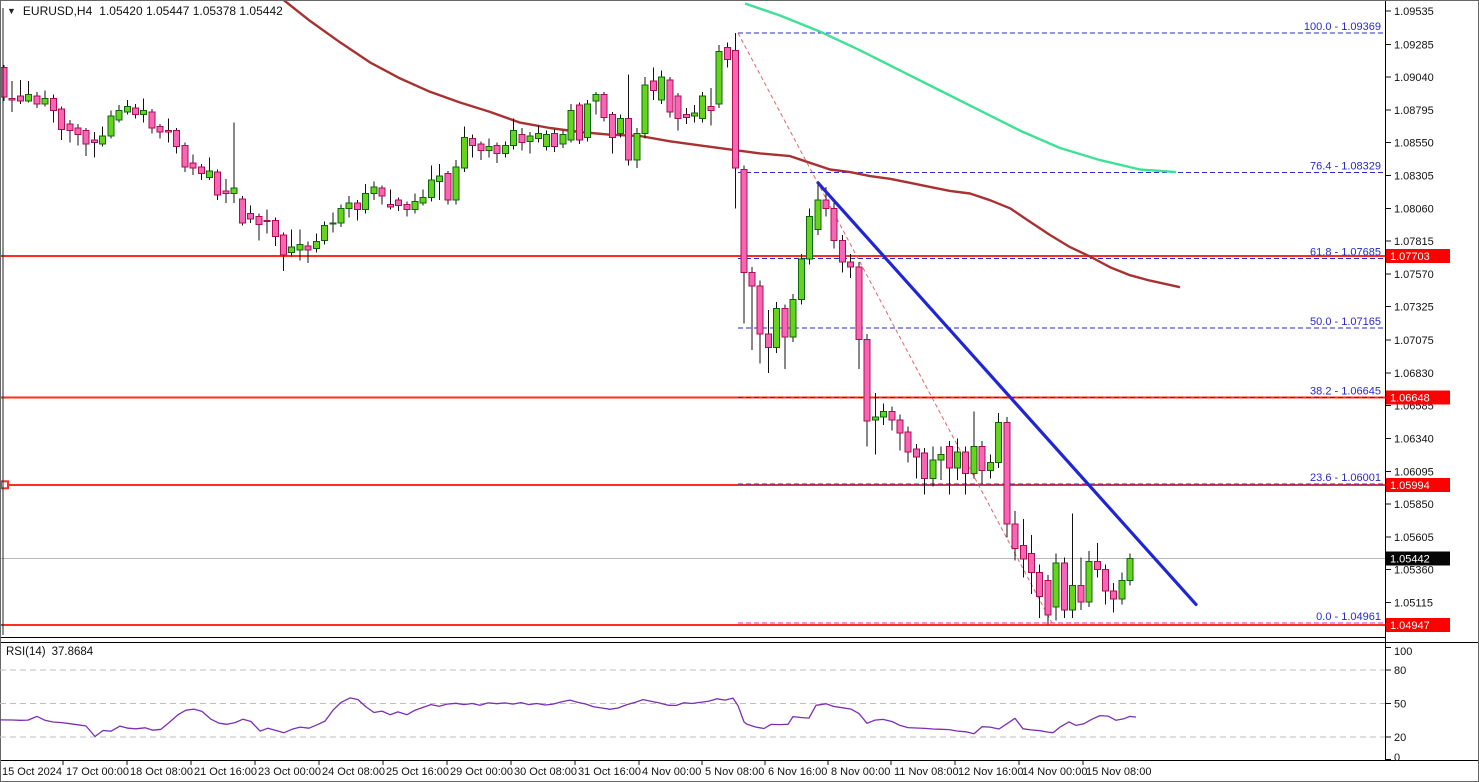 The width and height of the screenshot is (1479, 782). Describe the element at coordinates (225, 772) in the screenshot. I see `time-tick-label: 21 Oct 16:00` at that location.